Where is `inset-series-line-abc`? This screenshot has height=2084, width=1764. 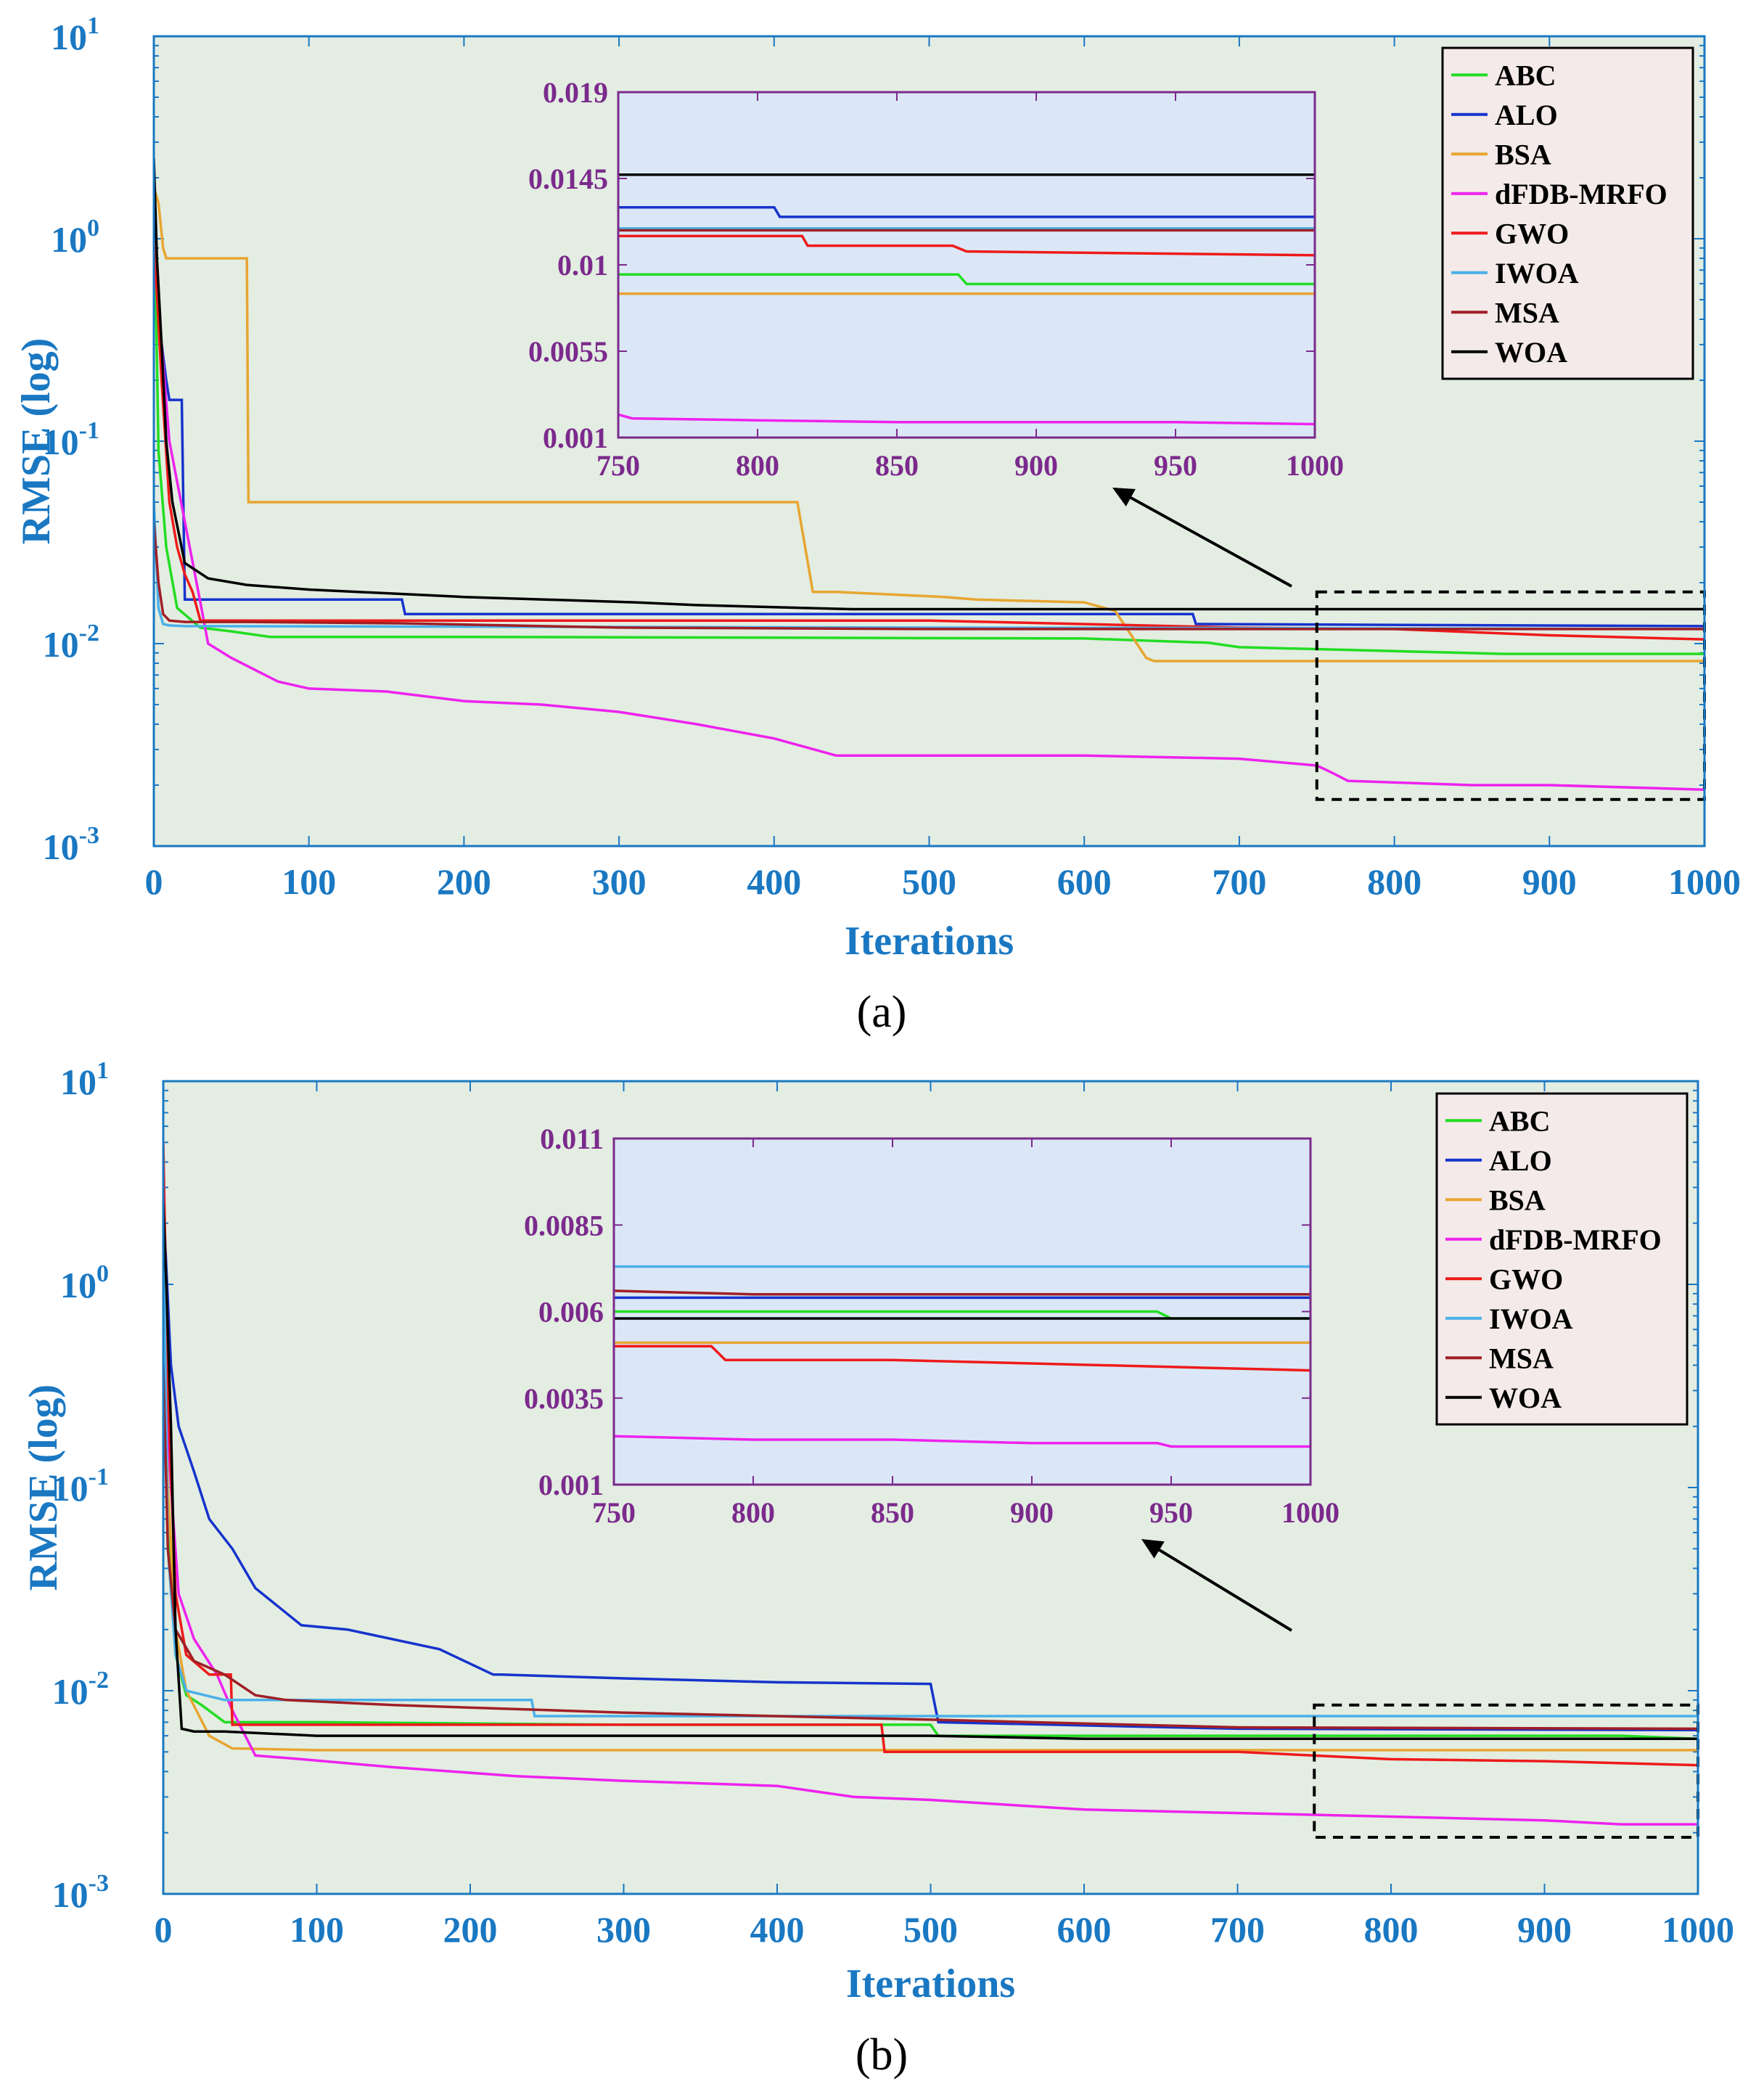 inset-series-line-abc is located at coordinates (966, 279).